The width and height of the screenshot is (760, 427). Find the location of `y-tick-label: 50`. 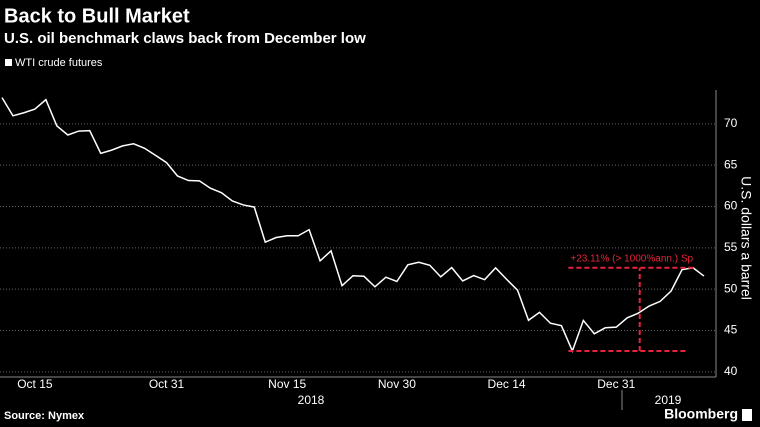

y-tick-label: 50 is located at coordinates (731, 288).